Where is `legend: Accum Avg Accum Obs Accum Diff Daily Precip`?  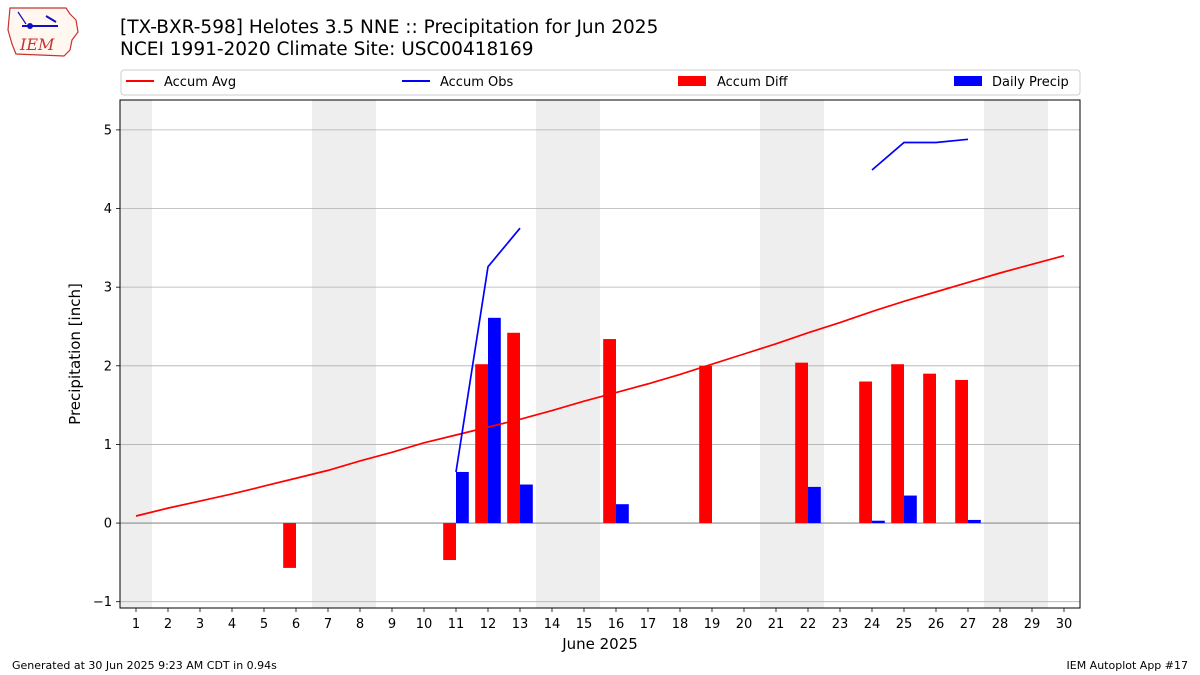
legend: Accum Avg Accum Obs Accum Diff Daily Precip is located at coordinates (600, 82).